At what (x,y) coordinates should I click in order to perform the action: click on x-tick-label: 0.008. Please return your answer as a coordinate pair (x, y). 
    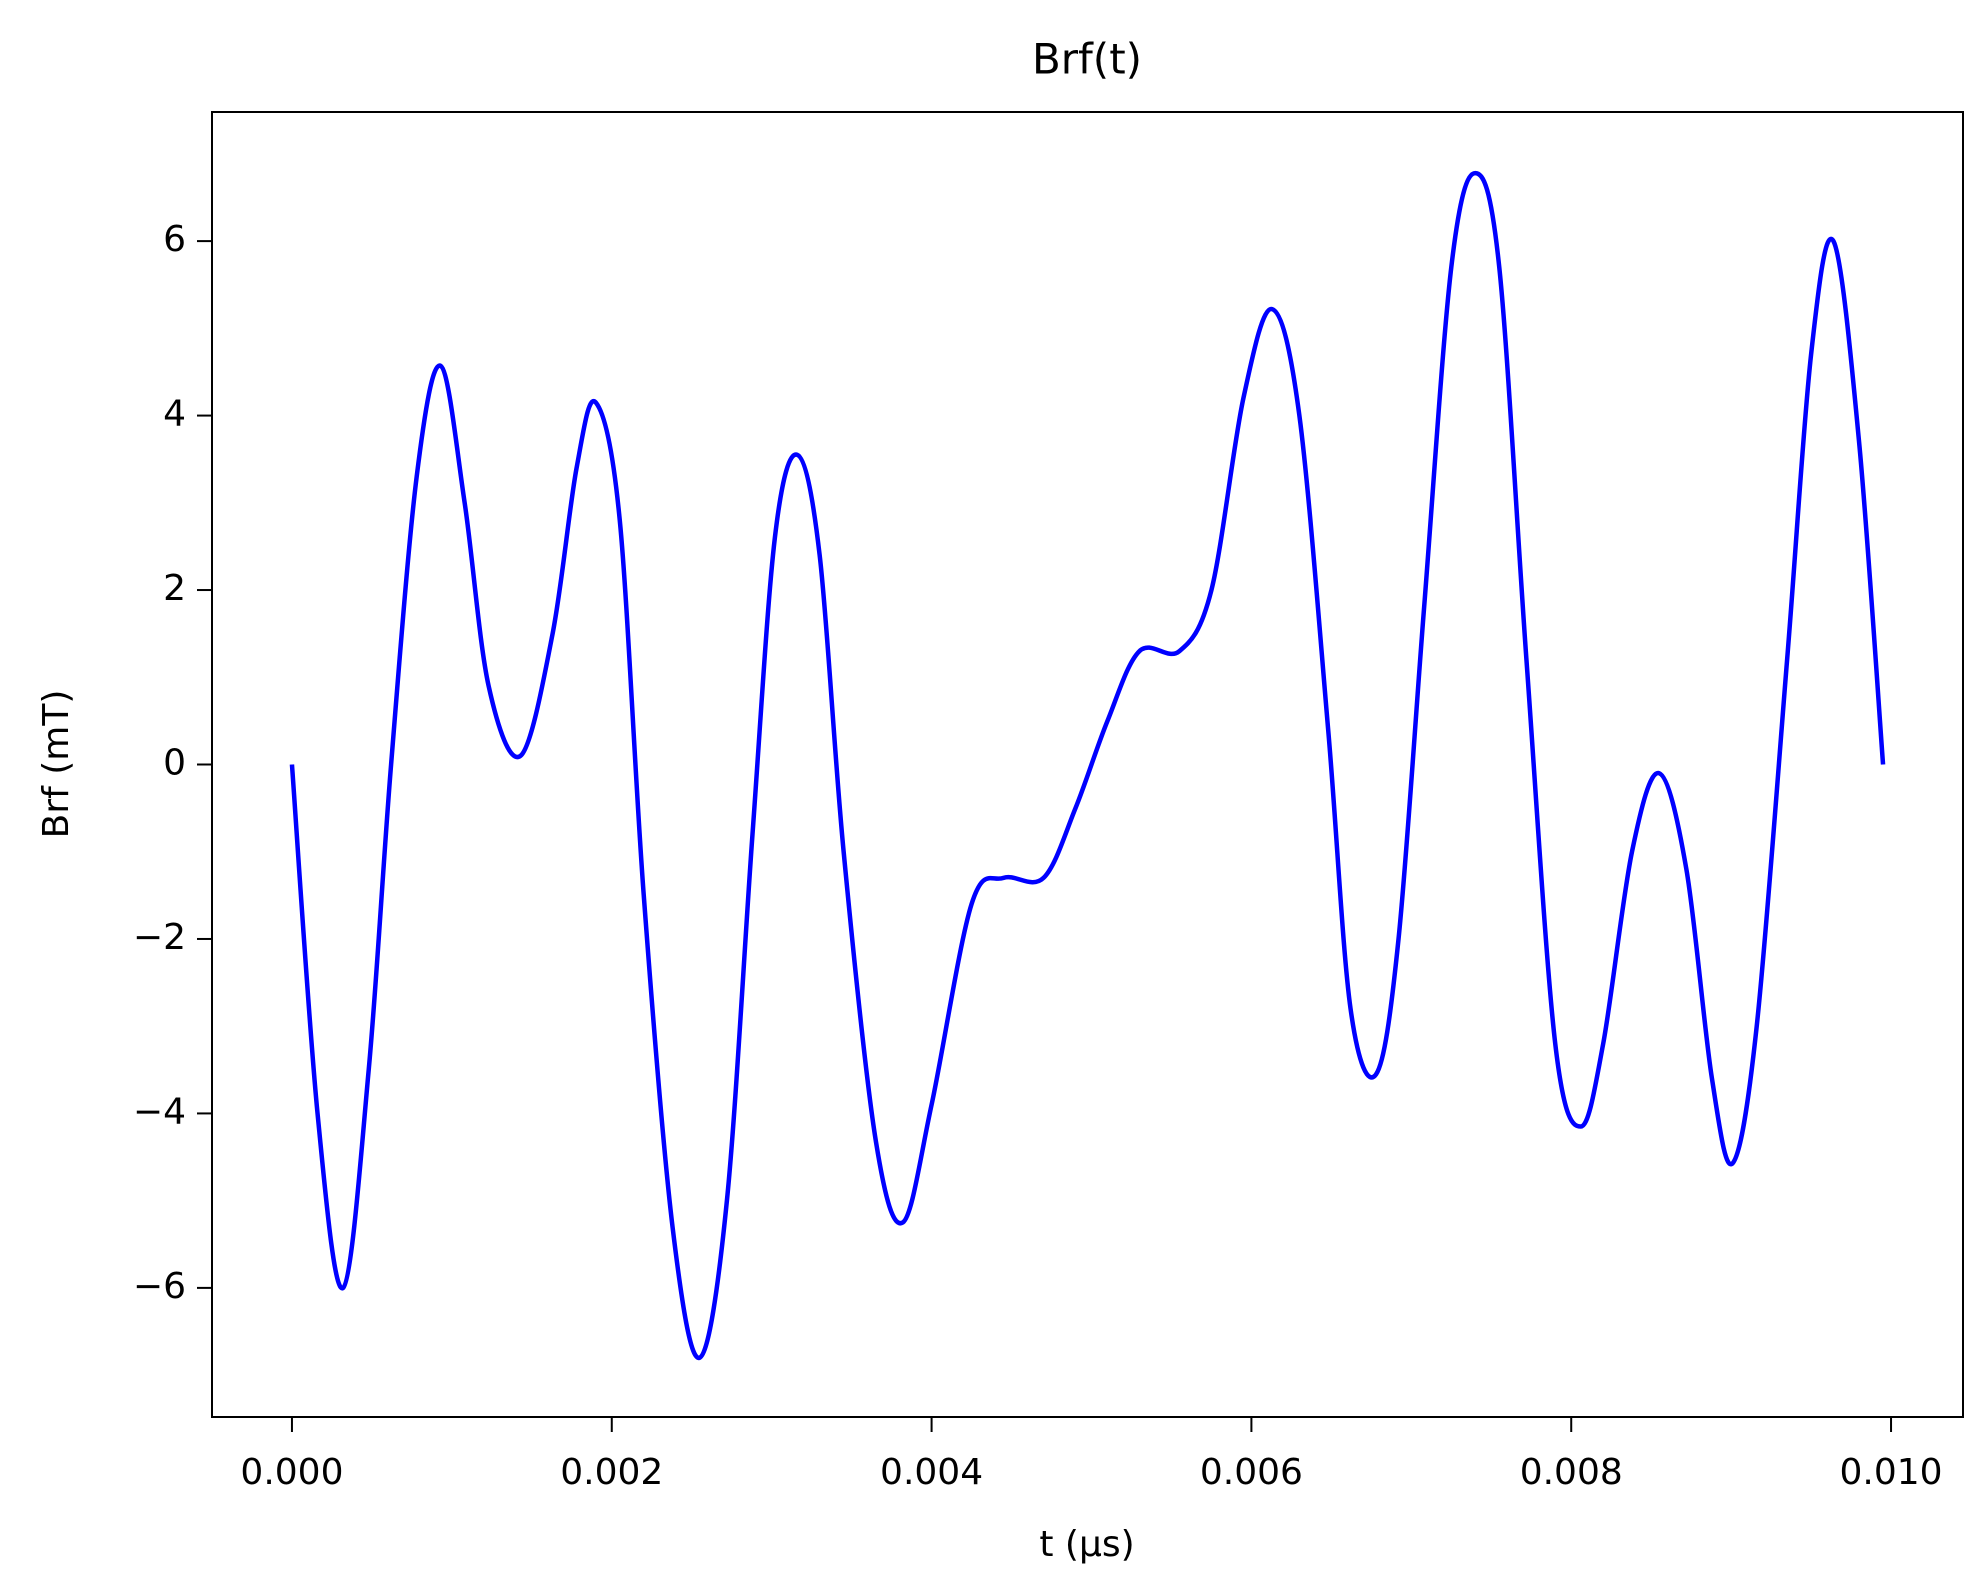
    Looking at the image, I should click on (1571, 1472).